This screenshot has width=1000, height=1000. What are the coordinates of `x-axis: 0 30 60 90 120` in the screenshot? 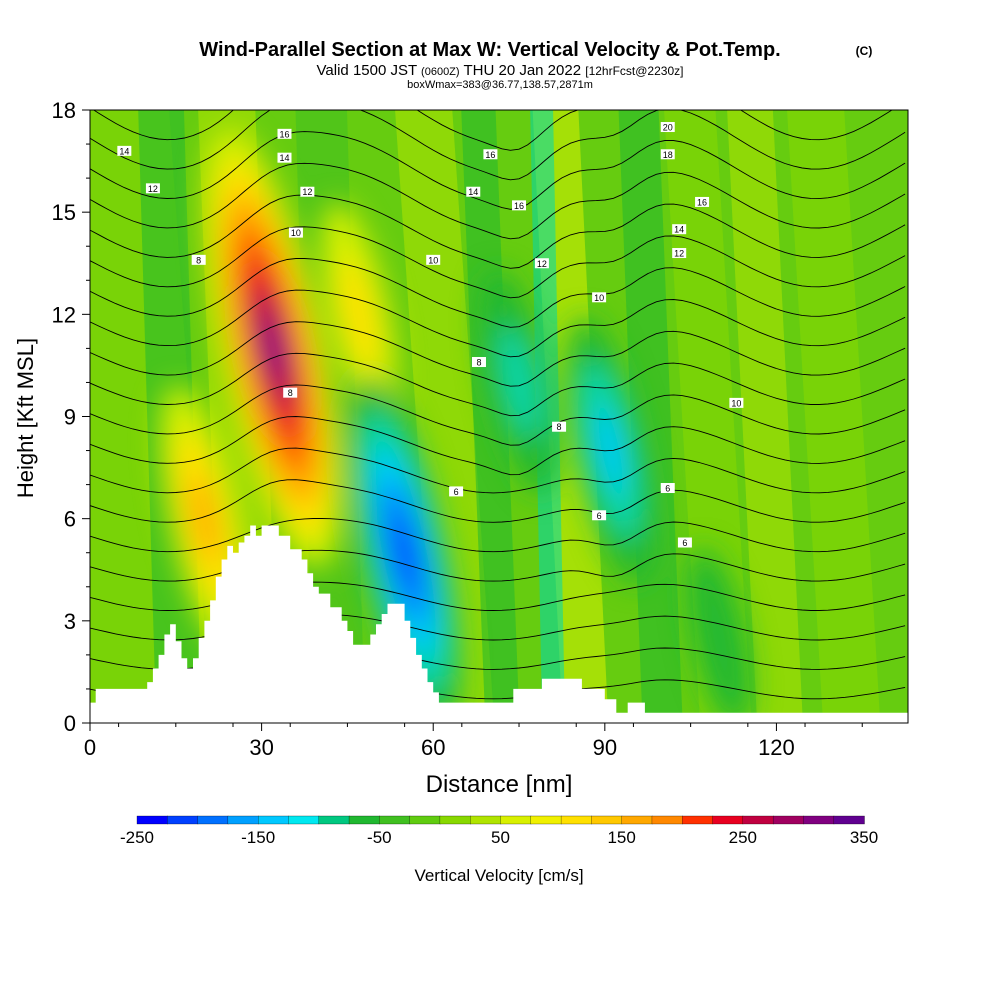 It's located at (473, 741).